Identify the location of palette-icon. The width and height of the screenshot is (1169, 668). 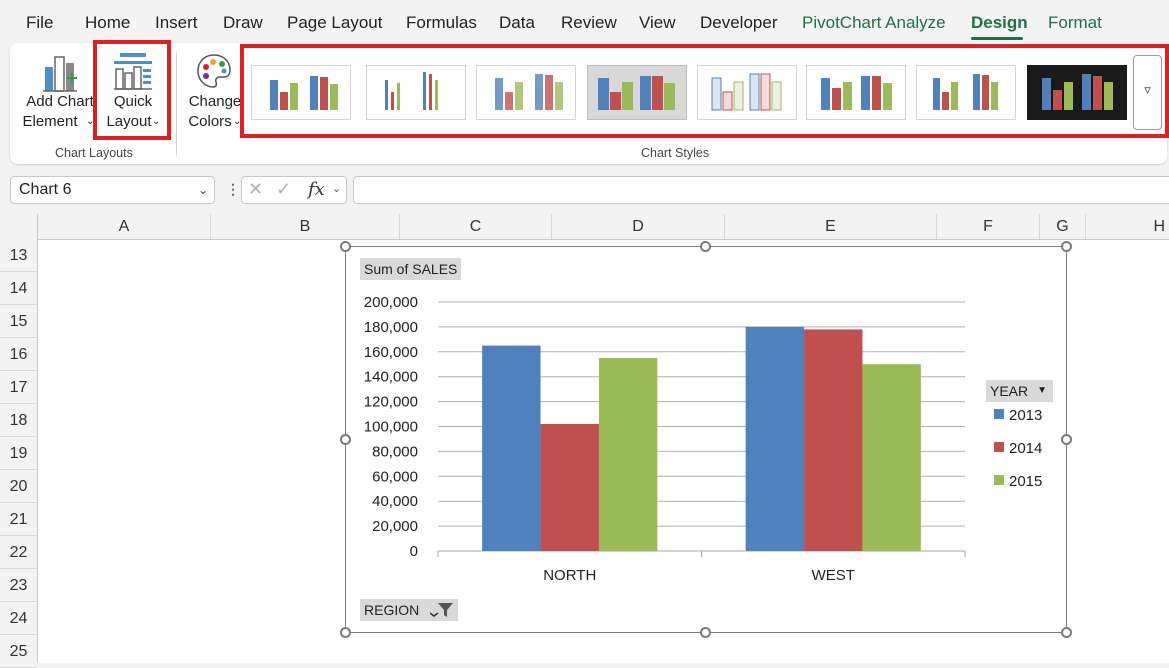
(214, 71).